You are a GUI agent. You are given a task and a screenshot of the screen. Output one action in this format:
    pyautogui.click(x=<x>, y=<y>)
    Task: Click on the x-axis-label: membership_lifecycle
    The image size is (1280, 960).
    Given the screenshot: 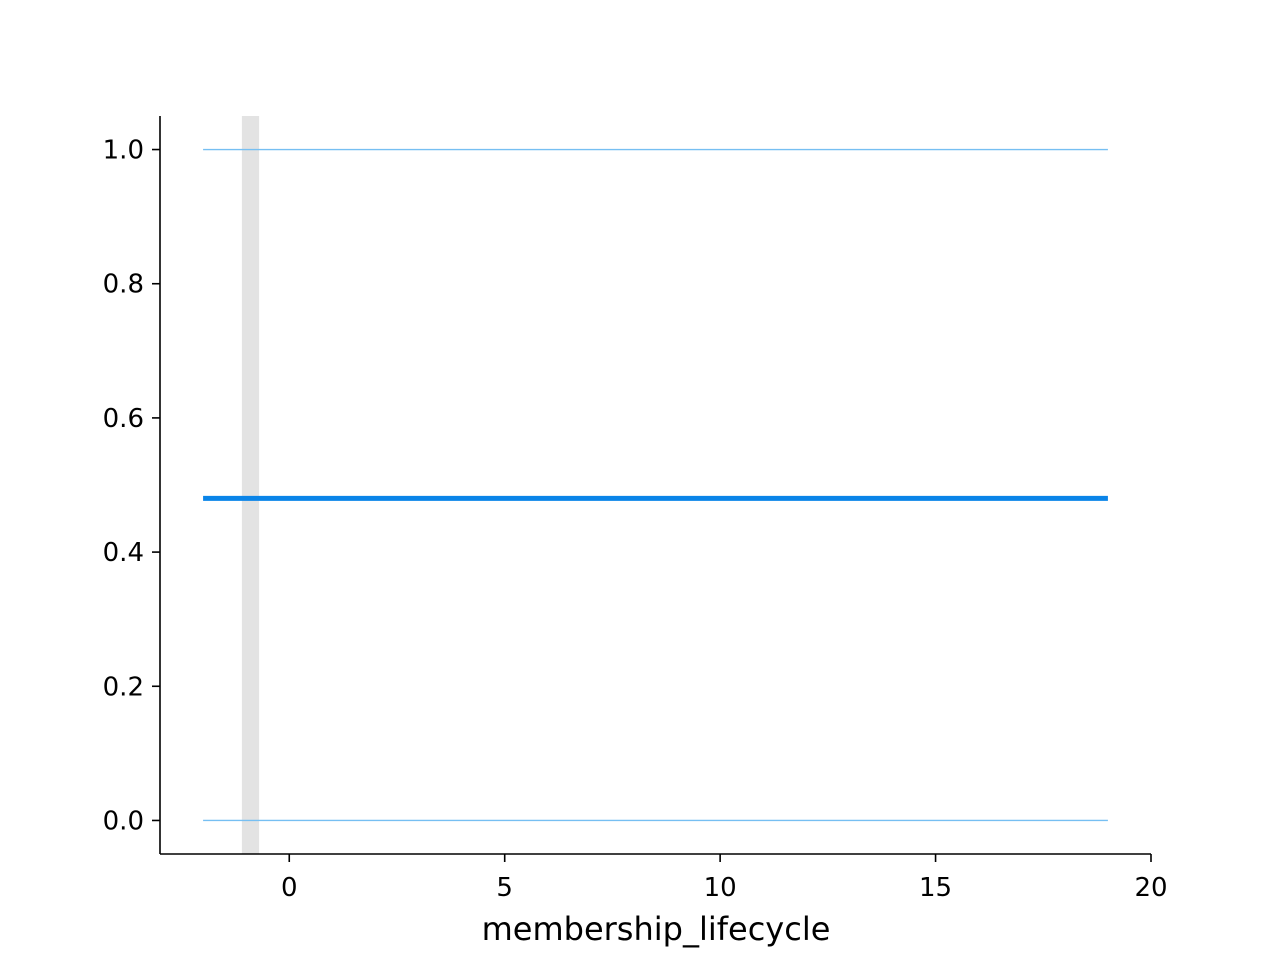 What is the action you would take?
    pyautogui.click(x=656, y=929)
    